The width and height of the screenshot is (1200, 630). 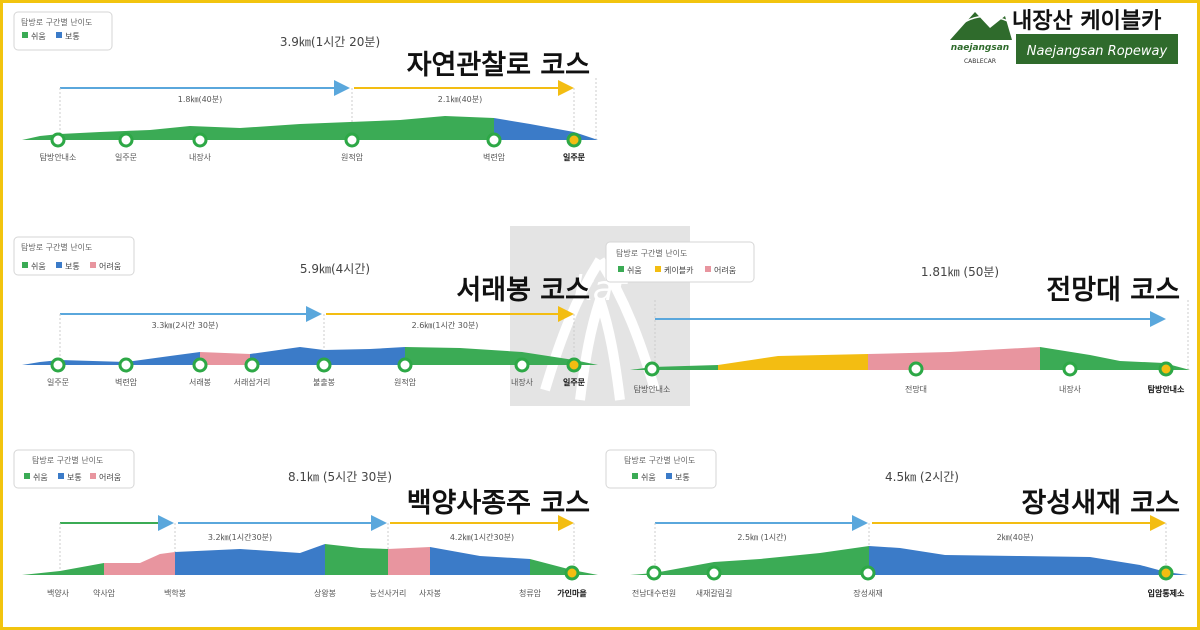 I want to click on legend-swatch-easy, so click(x=25, y=35).